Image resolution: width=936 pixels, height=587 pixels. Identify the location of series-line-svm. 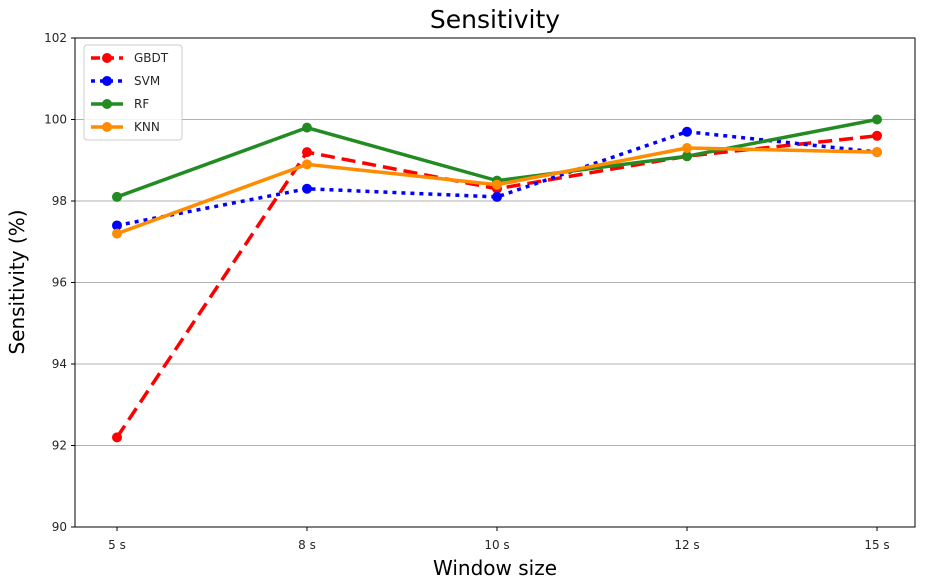
(497, 178).